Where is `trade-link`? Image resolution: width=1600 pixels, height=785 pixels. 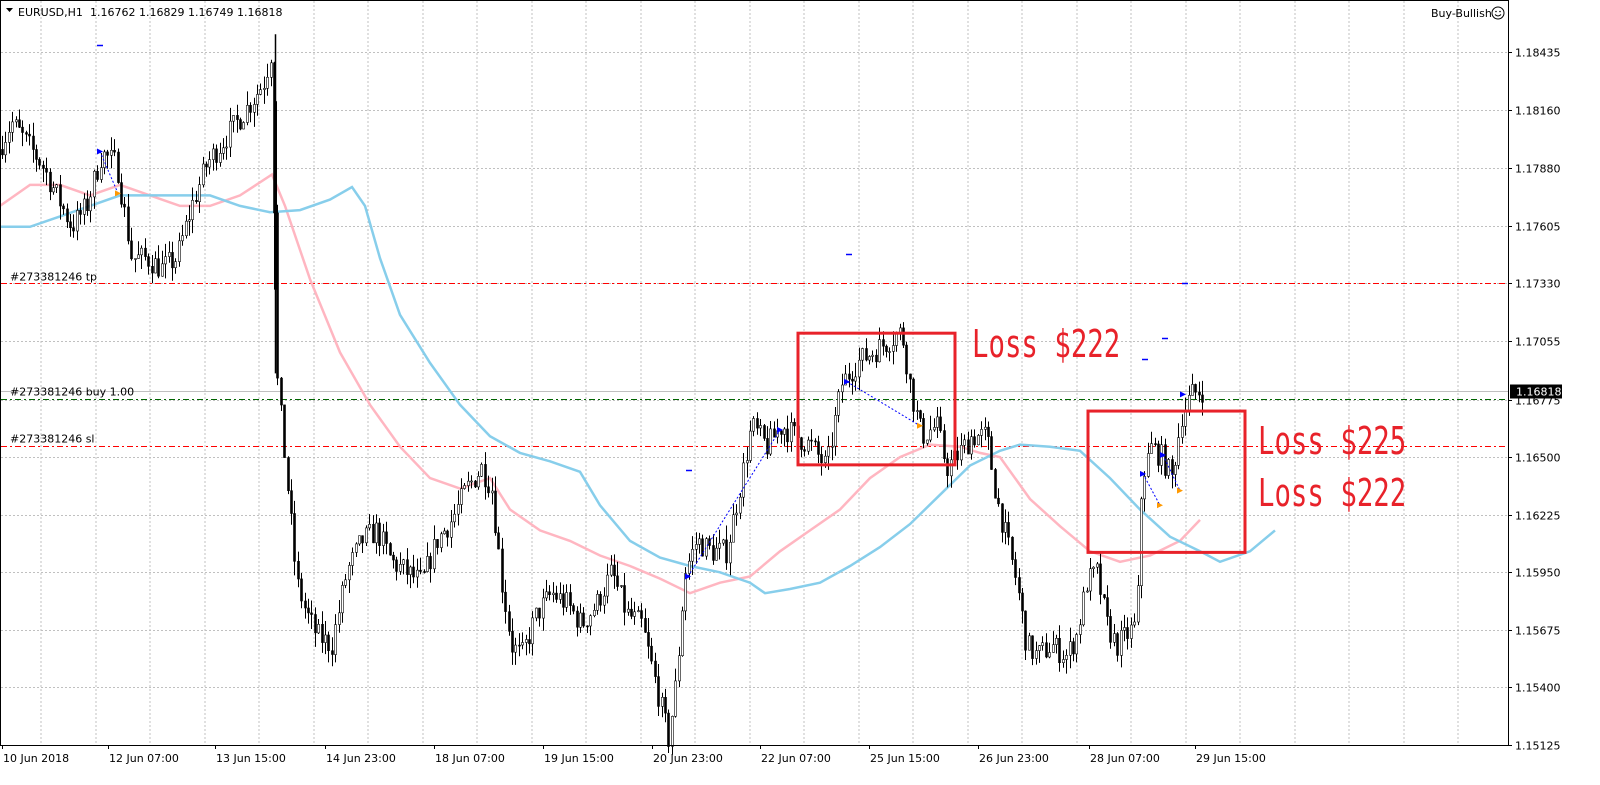
trade-link is located at coordinates (1151, 489).